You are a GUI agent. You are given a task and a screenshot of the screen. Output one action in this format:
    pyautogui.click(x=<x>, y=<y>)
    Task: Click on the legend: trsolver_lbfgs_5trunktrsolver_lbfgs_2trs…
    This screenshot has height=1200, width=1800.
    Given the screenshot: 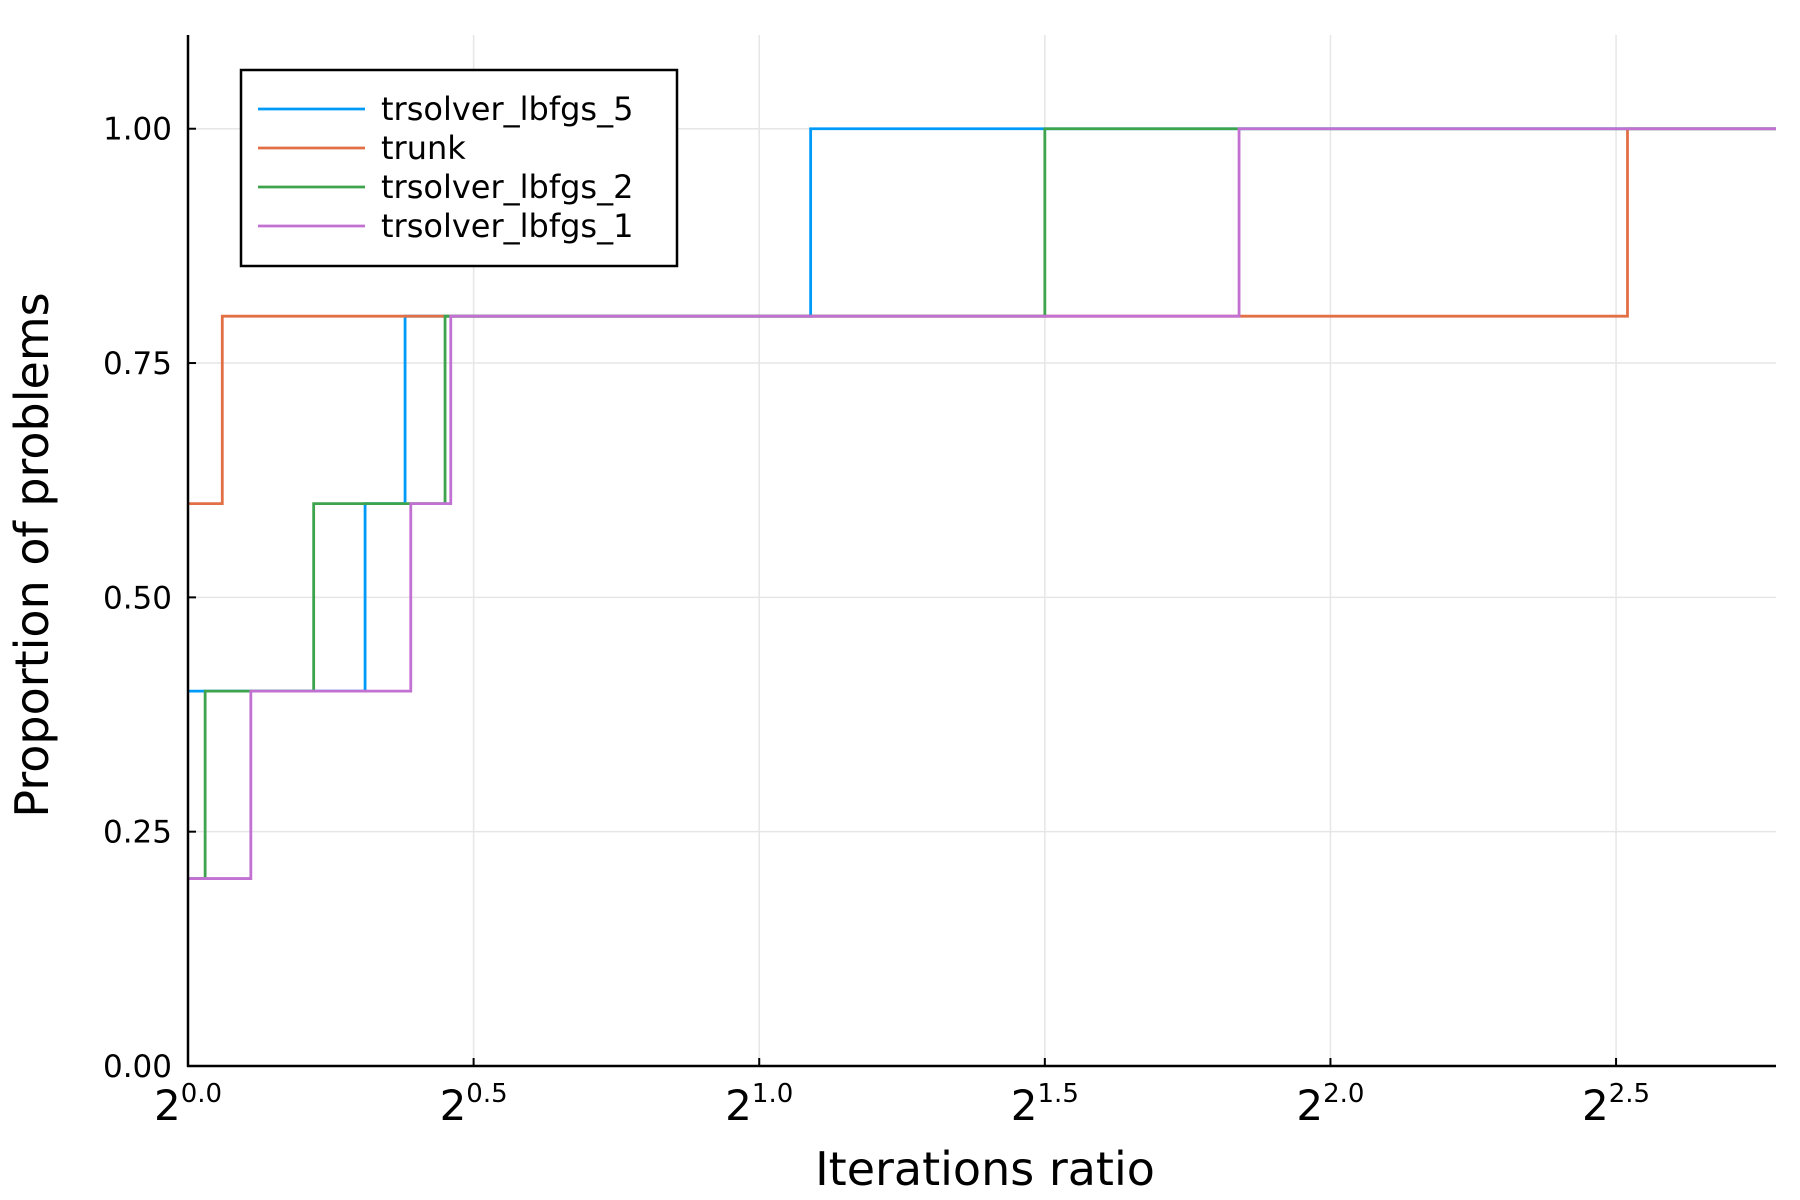 What is the action you would take?
    pyautogui.click(x=459, y=168)
    